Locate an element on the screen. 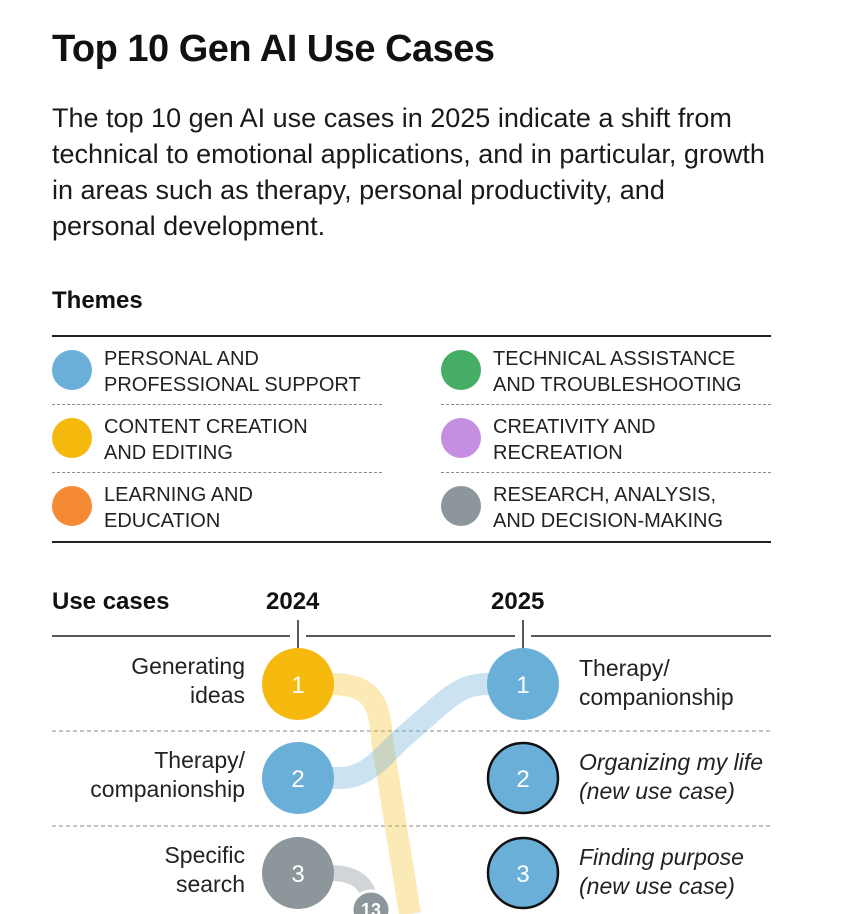 The width and height of the screenshot is (844, 914). rank-number-2025: 1 is located at coordinates (522, 685).